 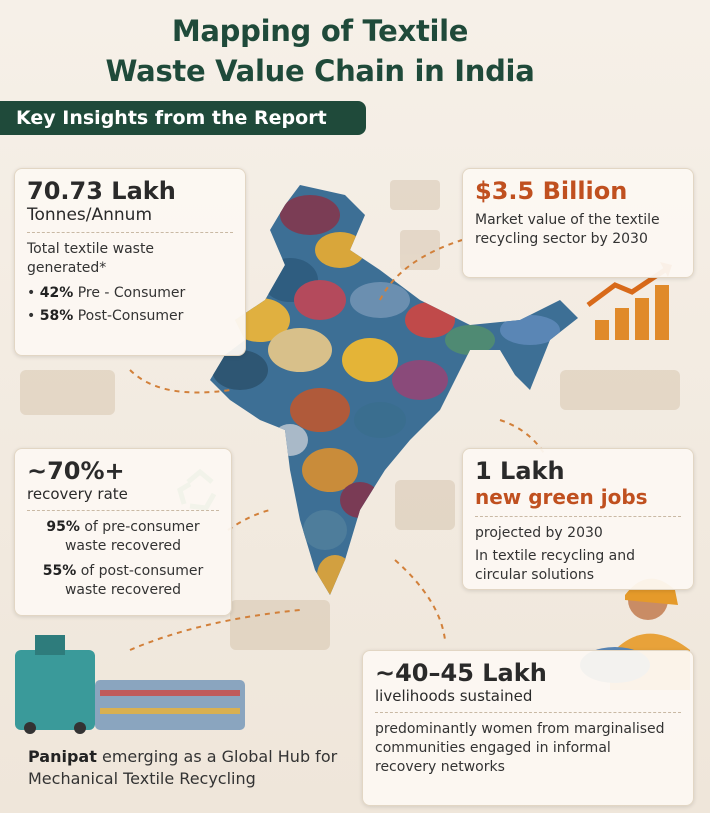 I want to click on item-value: 95%, so click(x=63, y=527).